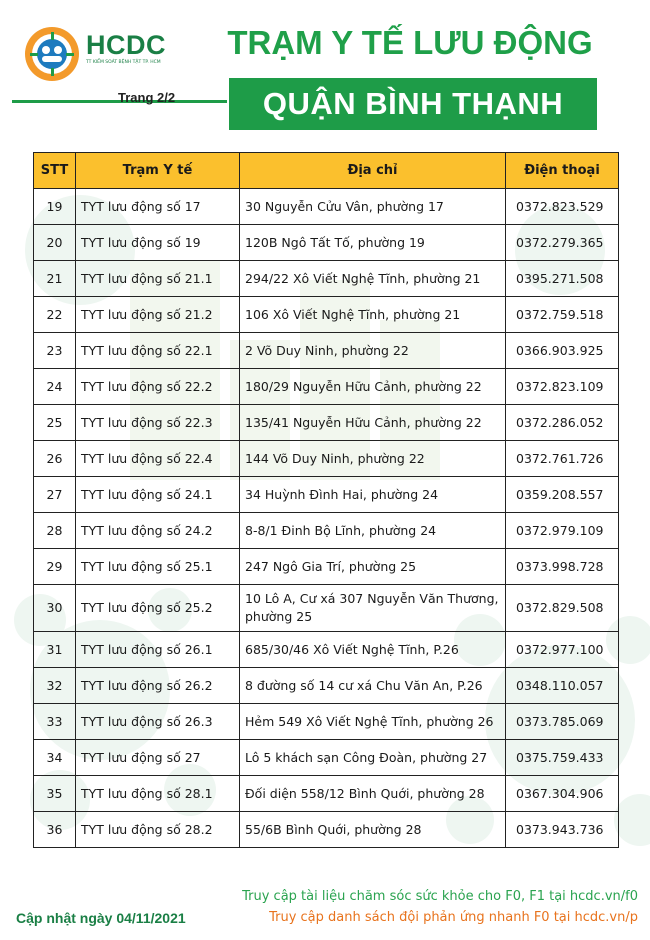 This screenshot has height=940, width=650. Describe the element at coordinates (157, 649) in the screenshot. I see `cell-station: TYT lưu động số 26.1` at that location.